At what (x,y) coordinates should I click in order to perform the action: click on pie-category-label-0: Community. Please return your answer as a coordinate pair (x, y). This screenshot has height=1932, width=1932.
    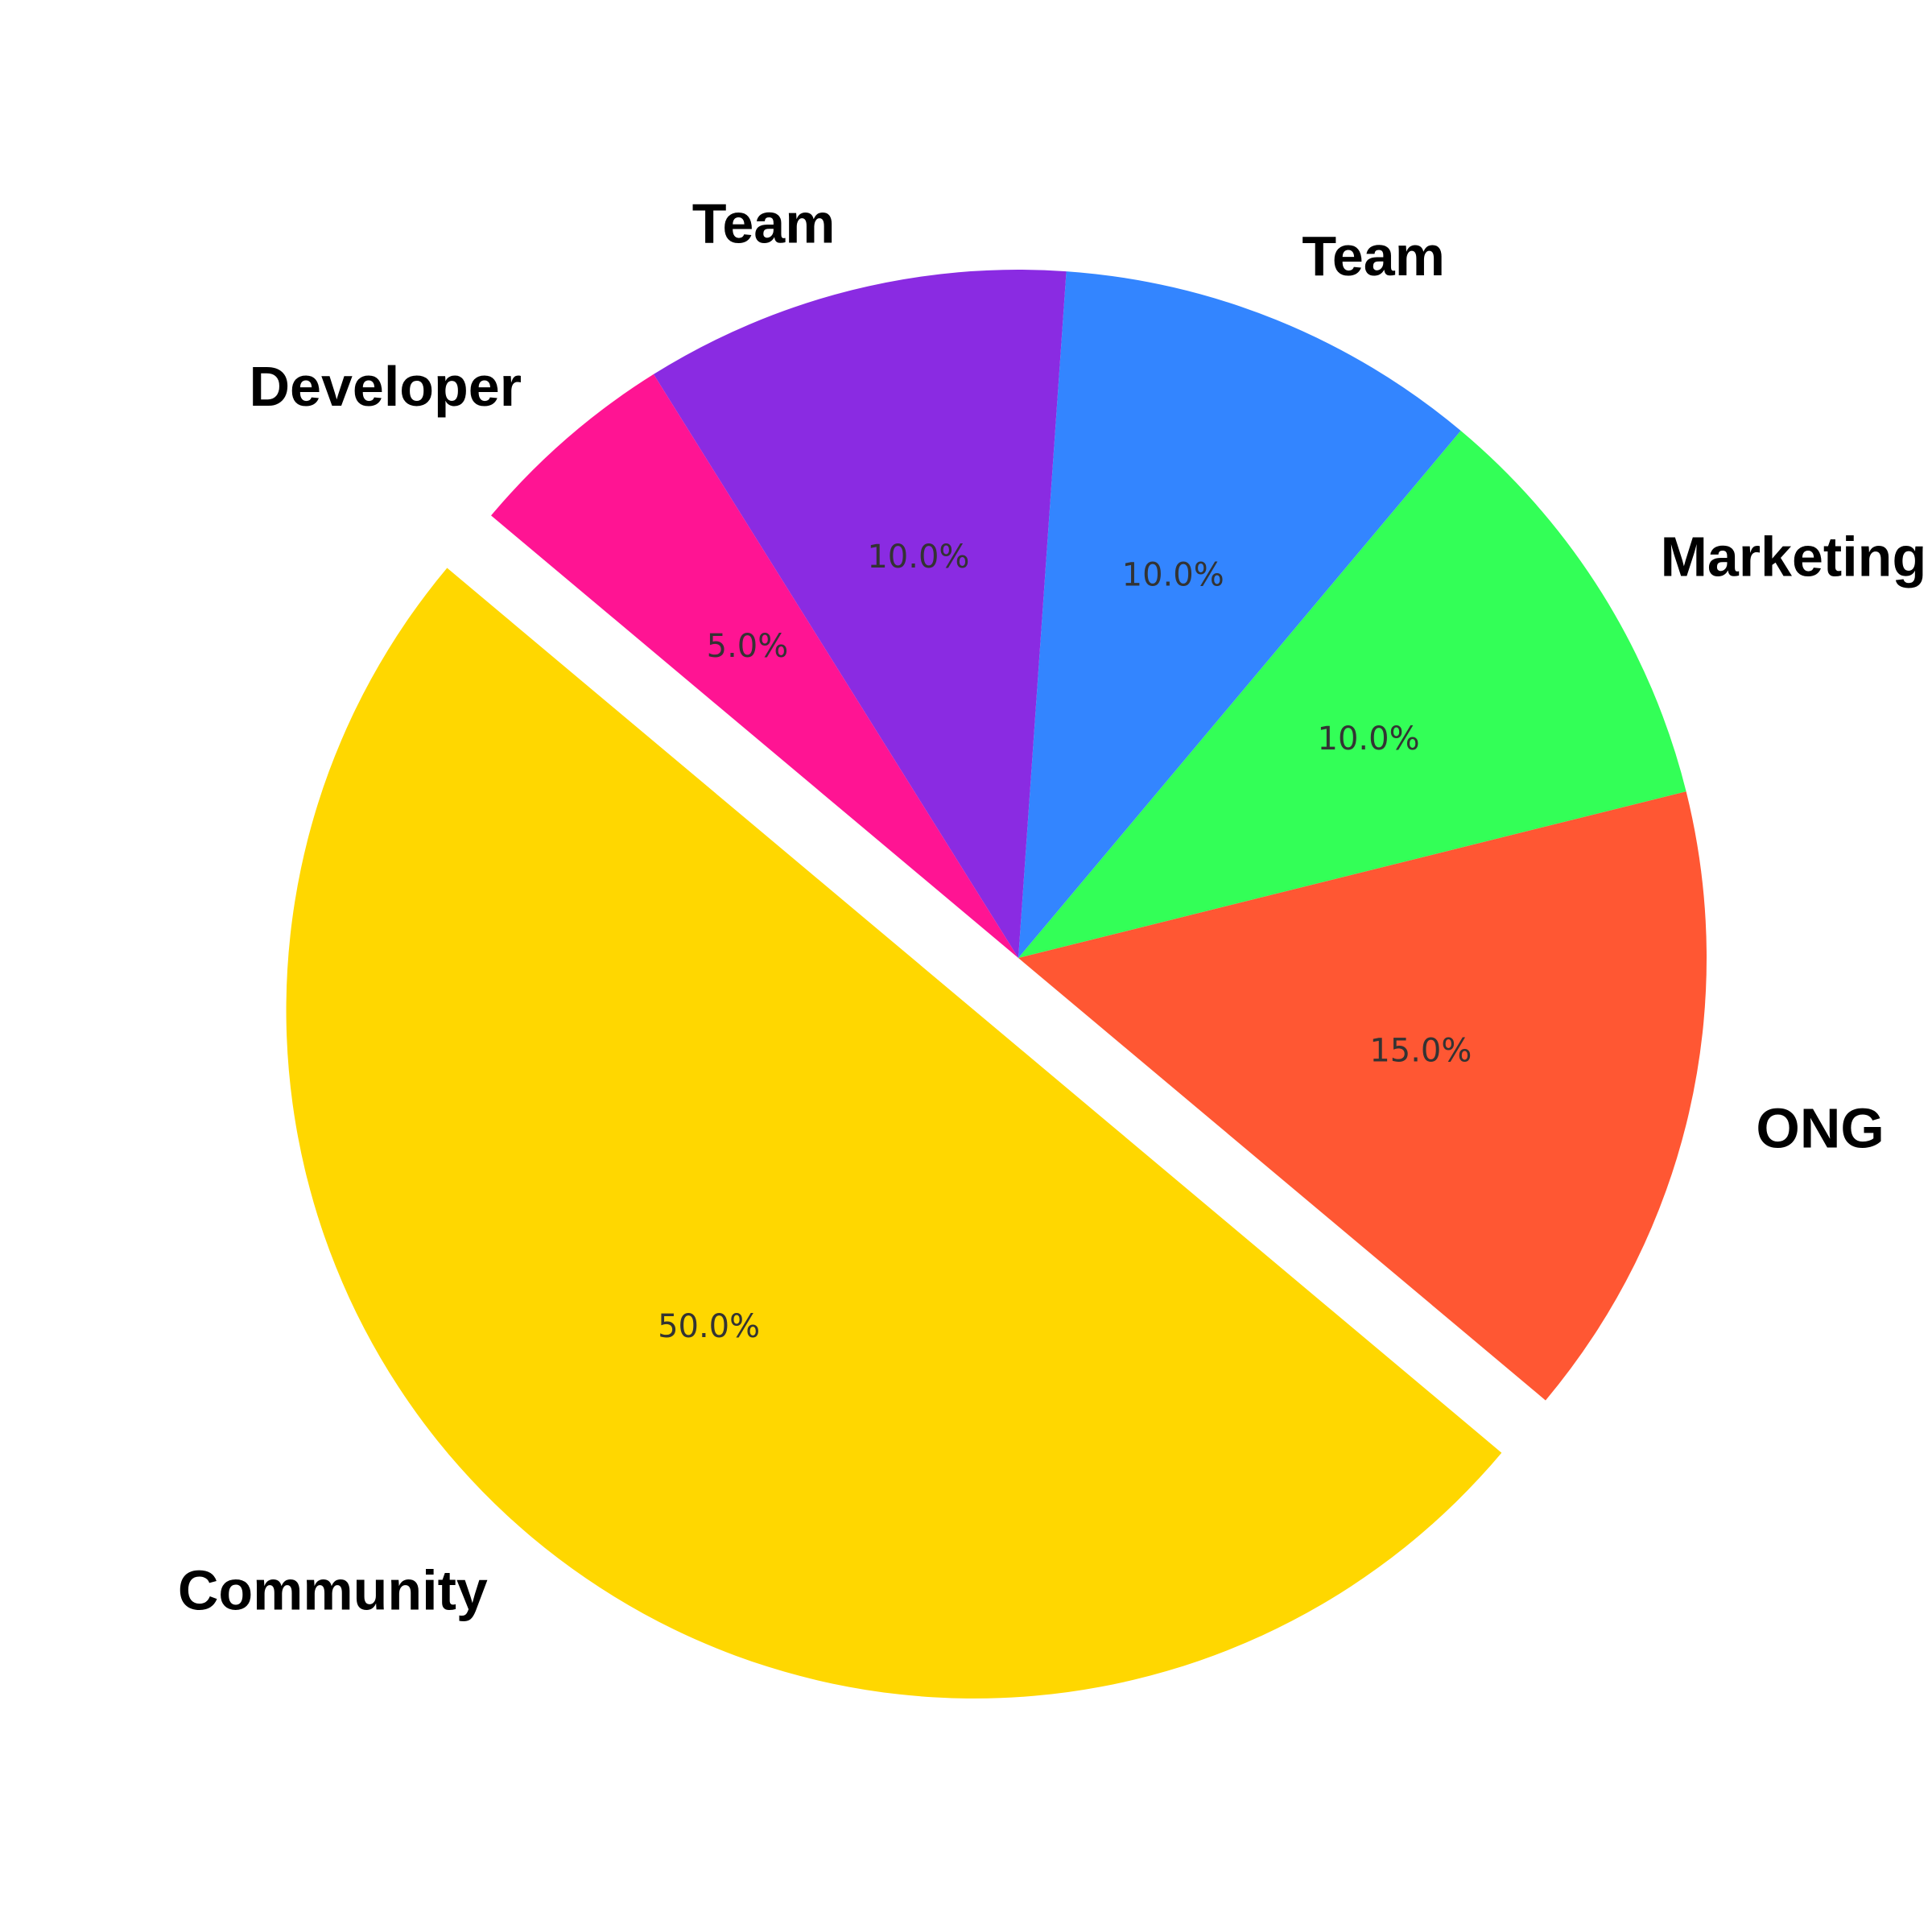
    Looking at the image, I should click on (333, 1590).